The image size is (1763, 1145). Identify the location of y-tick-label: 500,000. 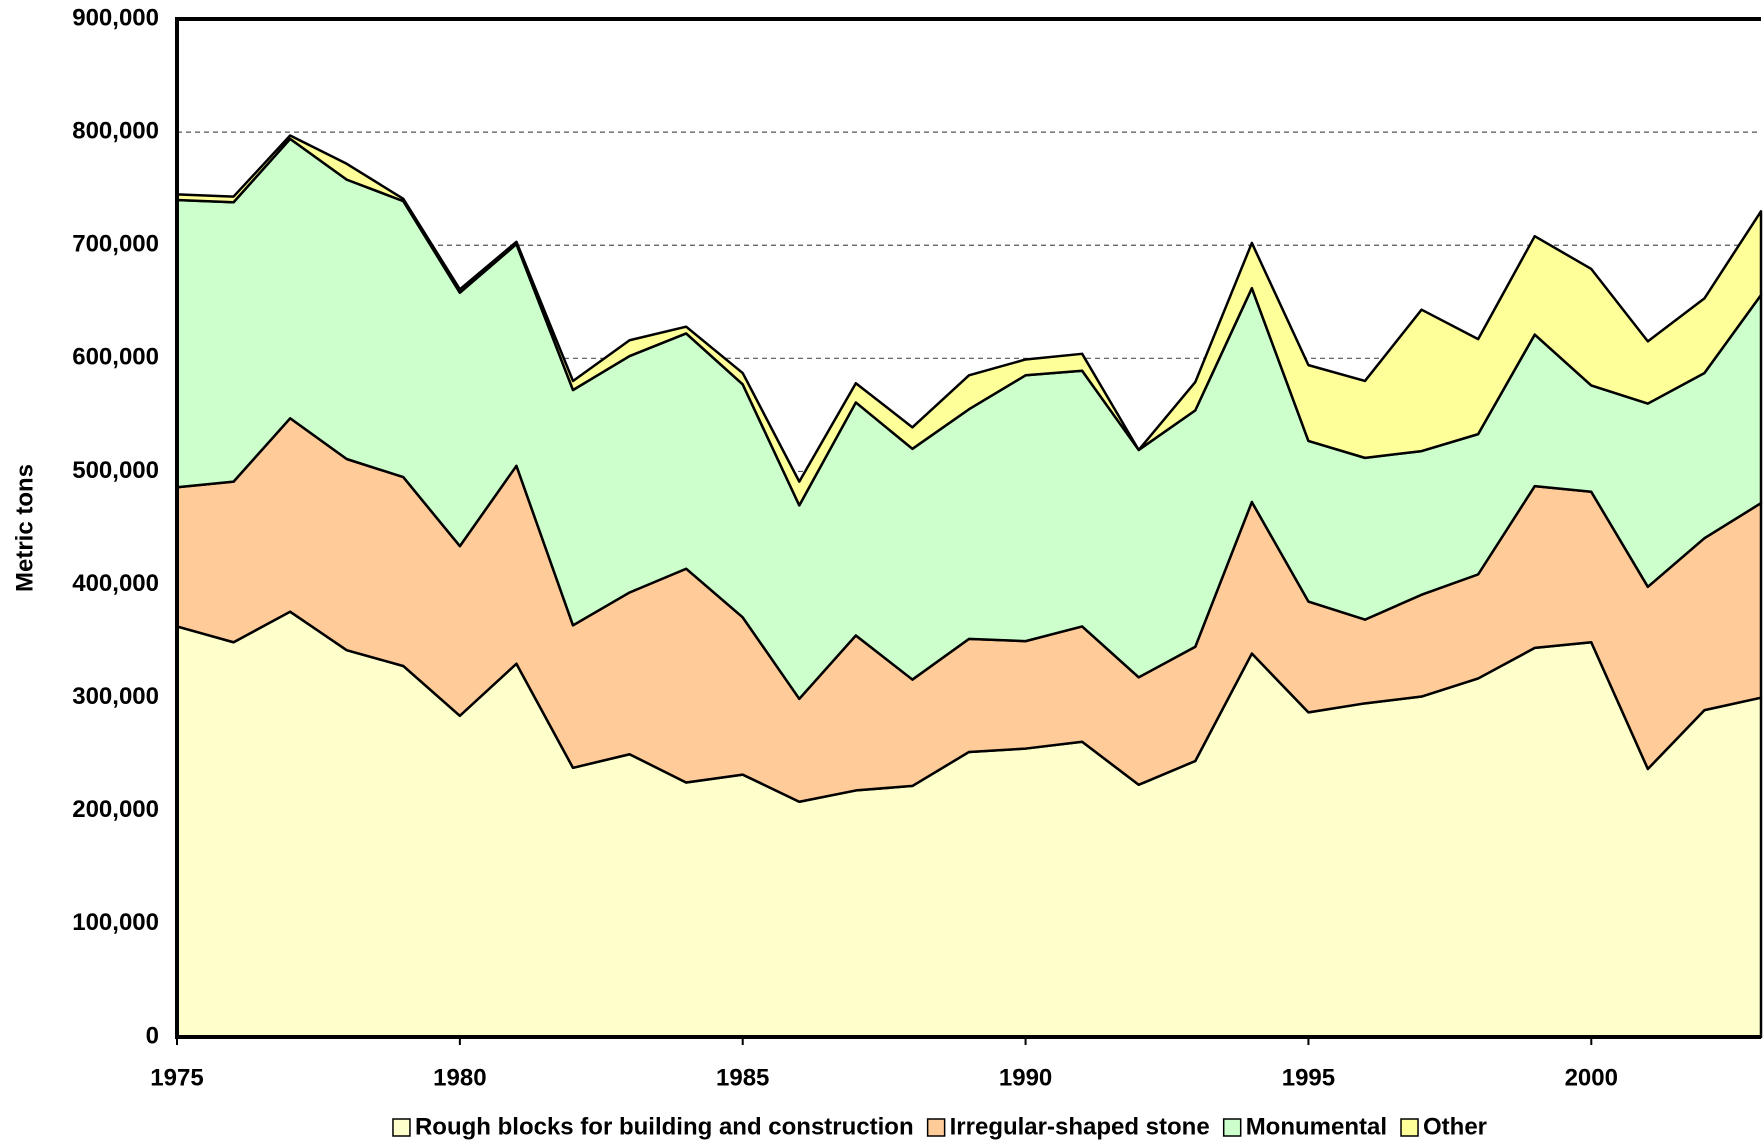
(115, 470).